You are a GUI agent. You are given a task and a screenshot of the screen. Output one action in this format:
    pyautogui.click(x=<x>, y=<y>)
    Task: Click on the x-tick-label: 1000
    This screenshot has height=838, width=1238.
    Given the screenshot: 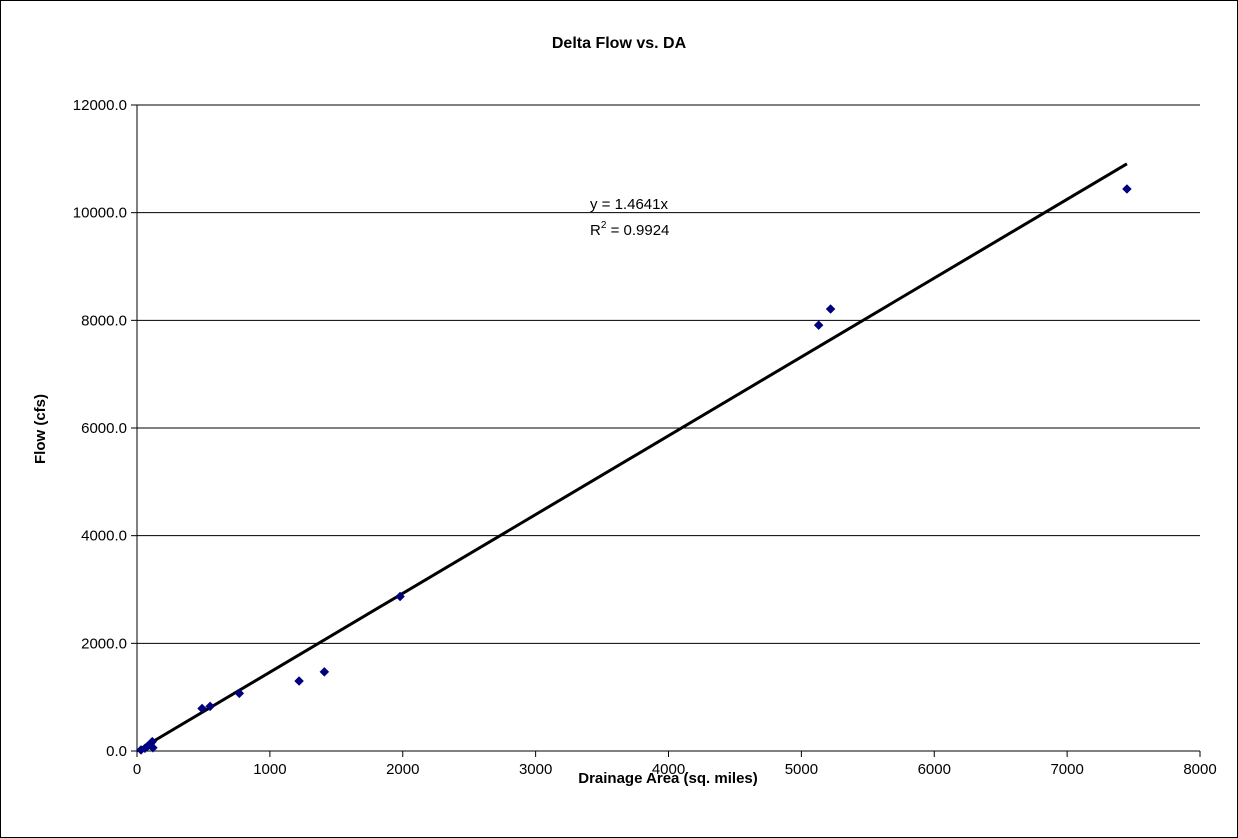 What is the action you would take?
    pyautogui.click(x=269, y=769)
    